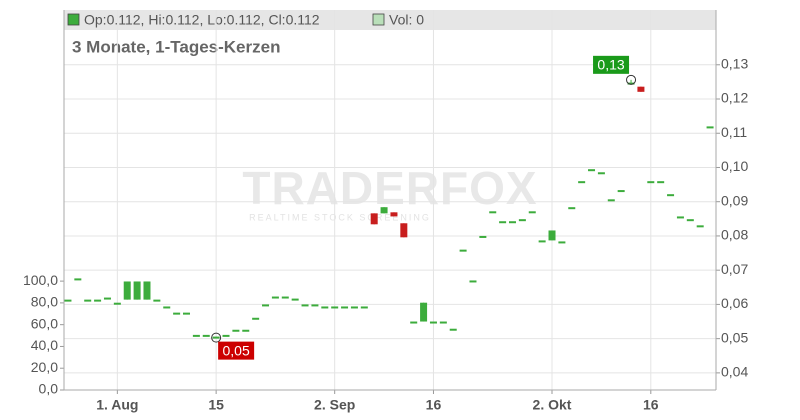  What do you see at coordinates (552, 405) in the screenshot?
I see `x-tick-label: 2. Okt` at bounding box center [552, 405].